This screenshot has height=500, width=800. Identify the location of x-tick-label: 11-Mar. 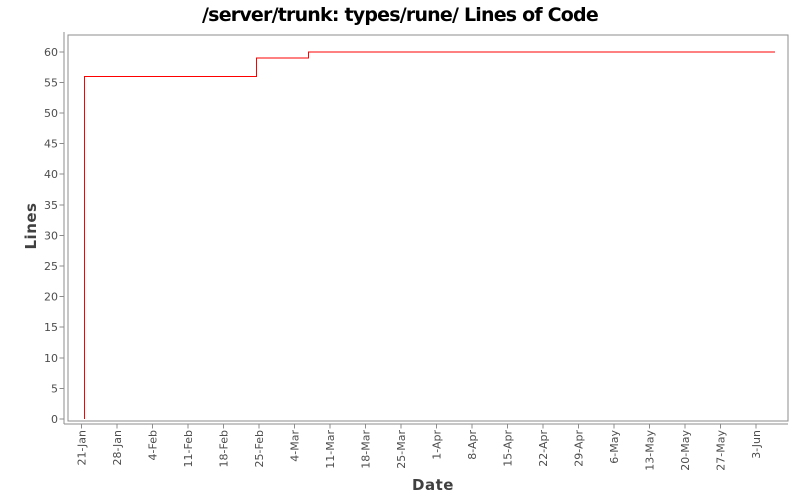
(330, 449).